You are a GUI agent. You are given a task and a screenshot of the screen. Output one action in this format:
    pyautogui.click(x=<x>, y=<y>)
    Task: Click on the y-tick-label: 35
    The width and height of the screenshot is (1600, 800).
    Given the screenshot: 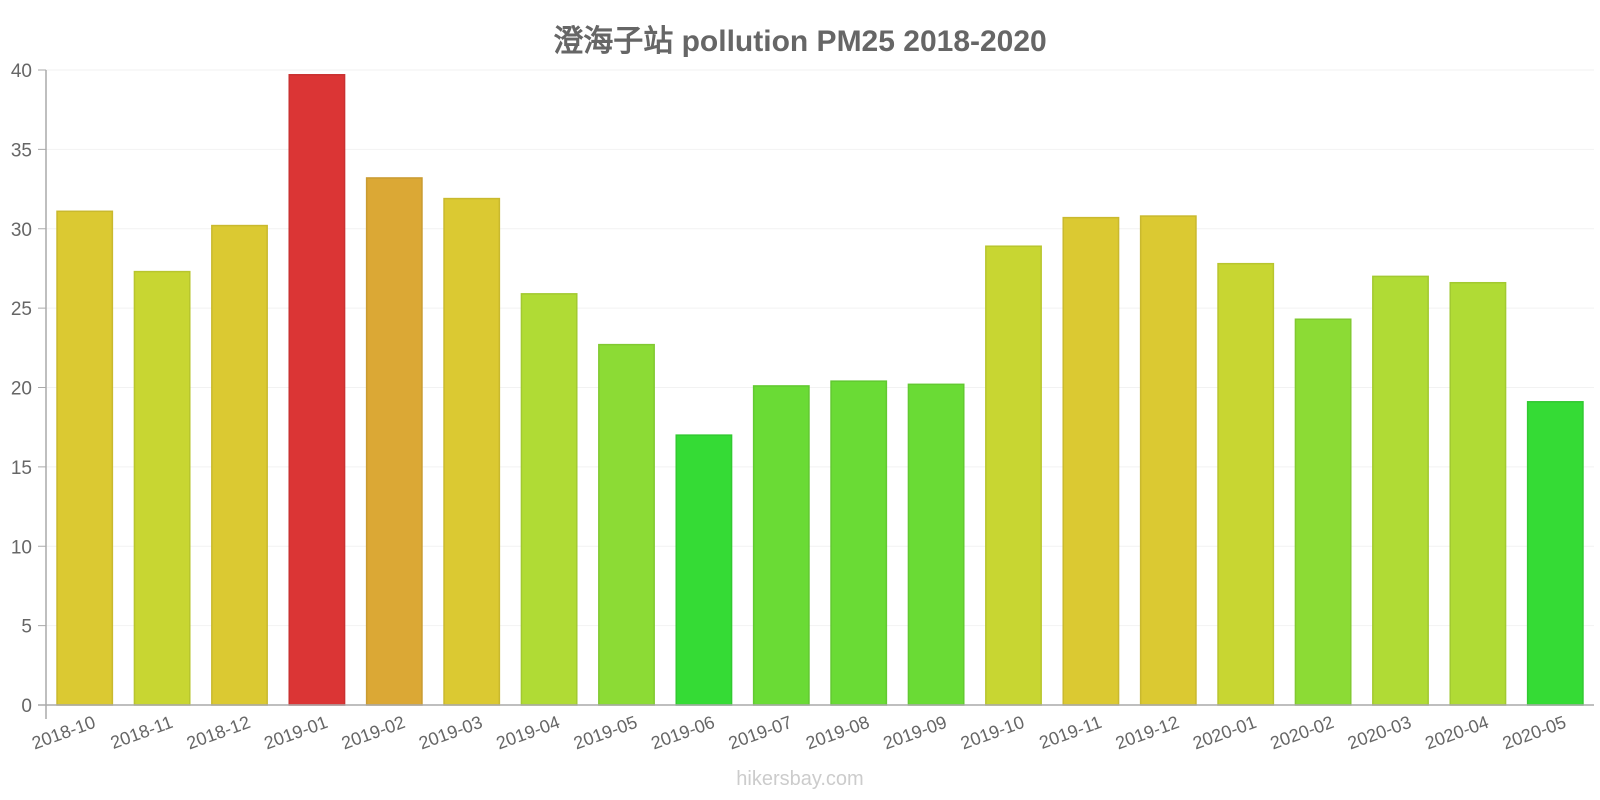 What is the action you would take?
    pyautogui.click(x=21, y=150)
    